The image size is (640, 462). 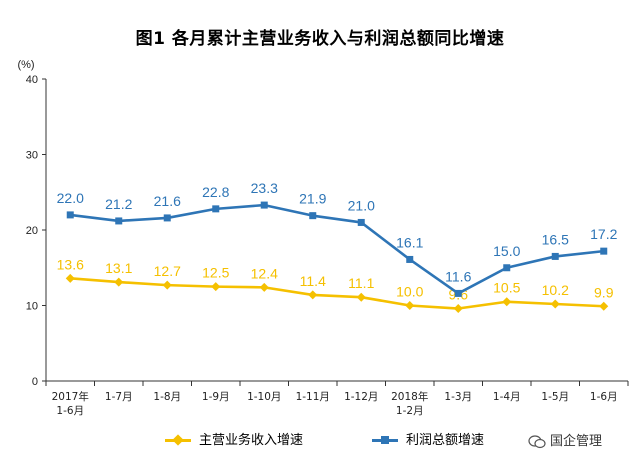 I want to click on watermark: 国企管理, so click(x=565, y=439).